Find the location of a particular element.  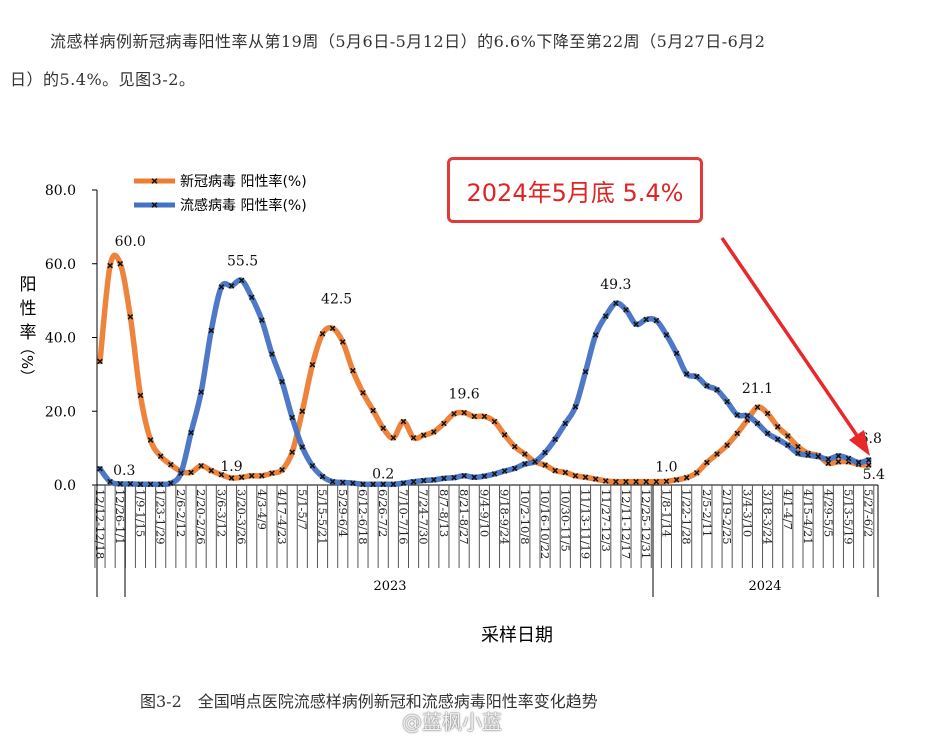

x-tick-label: 5/1-5/7 is located at coordinates (302, 509).